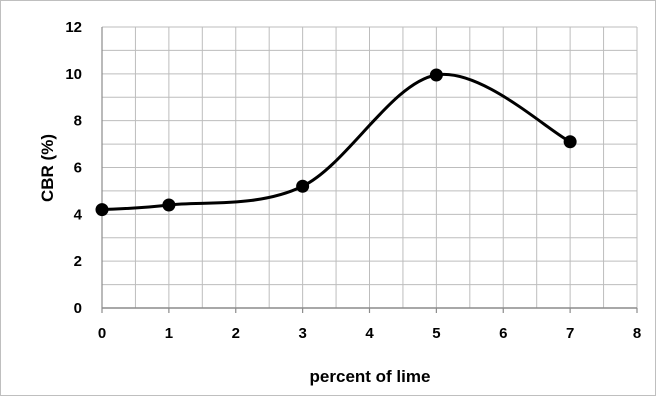  What do you see at coordinates (78, 168) in the screenshot?
I see `y-tick-label: 6` at bounding box center [78, 168].